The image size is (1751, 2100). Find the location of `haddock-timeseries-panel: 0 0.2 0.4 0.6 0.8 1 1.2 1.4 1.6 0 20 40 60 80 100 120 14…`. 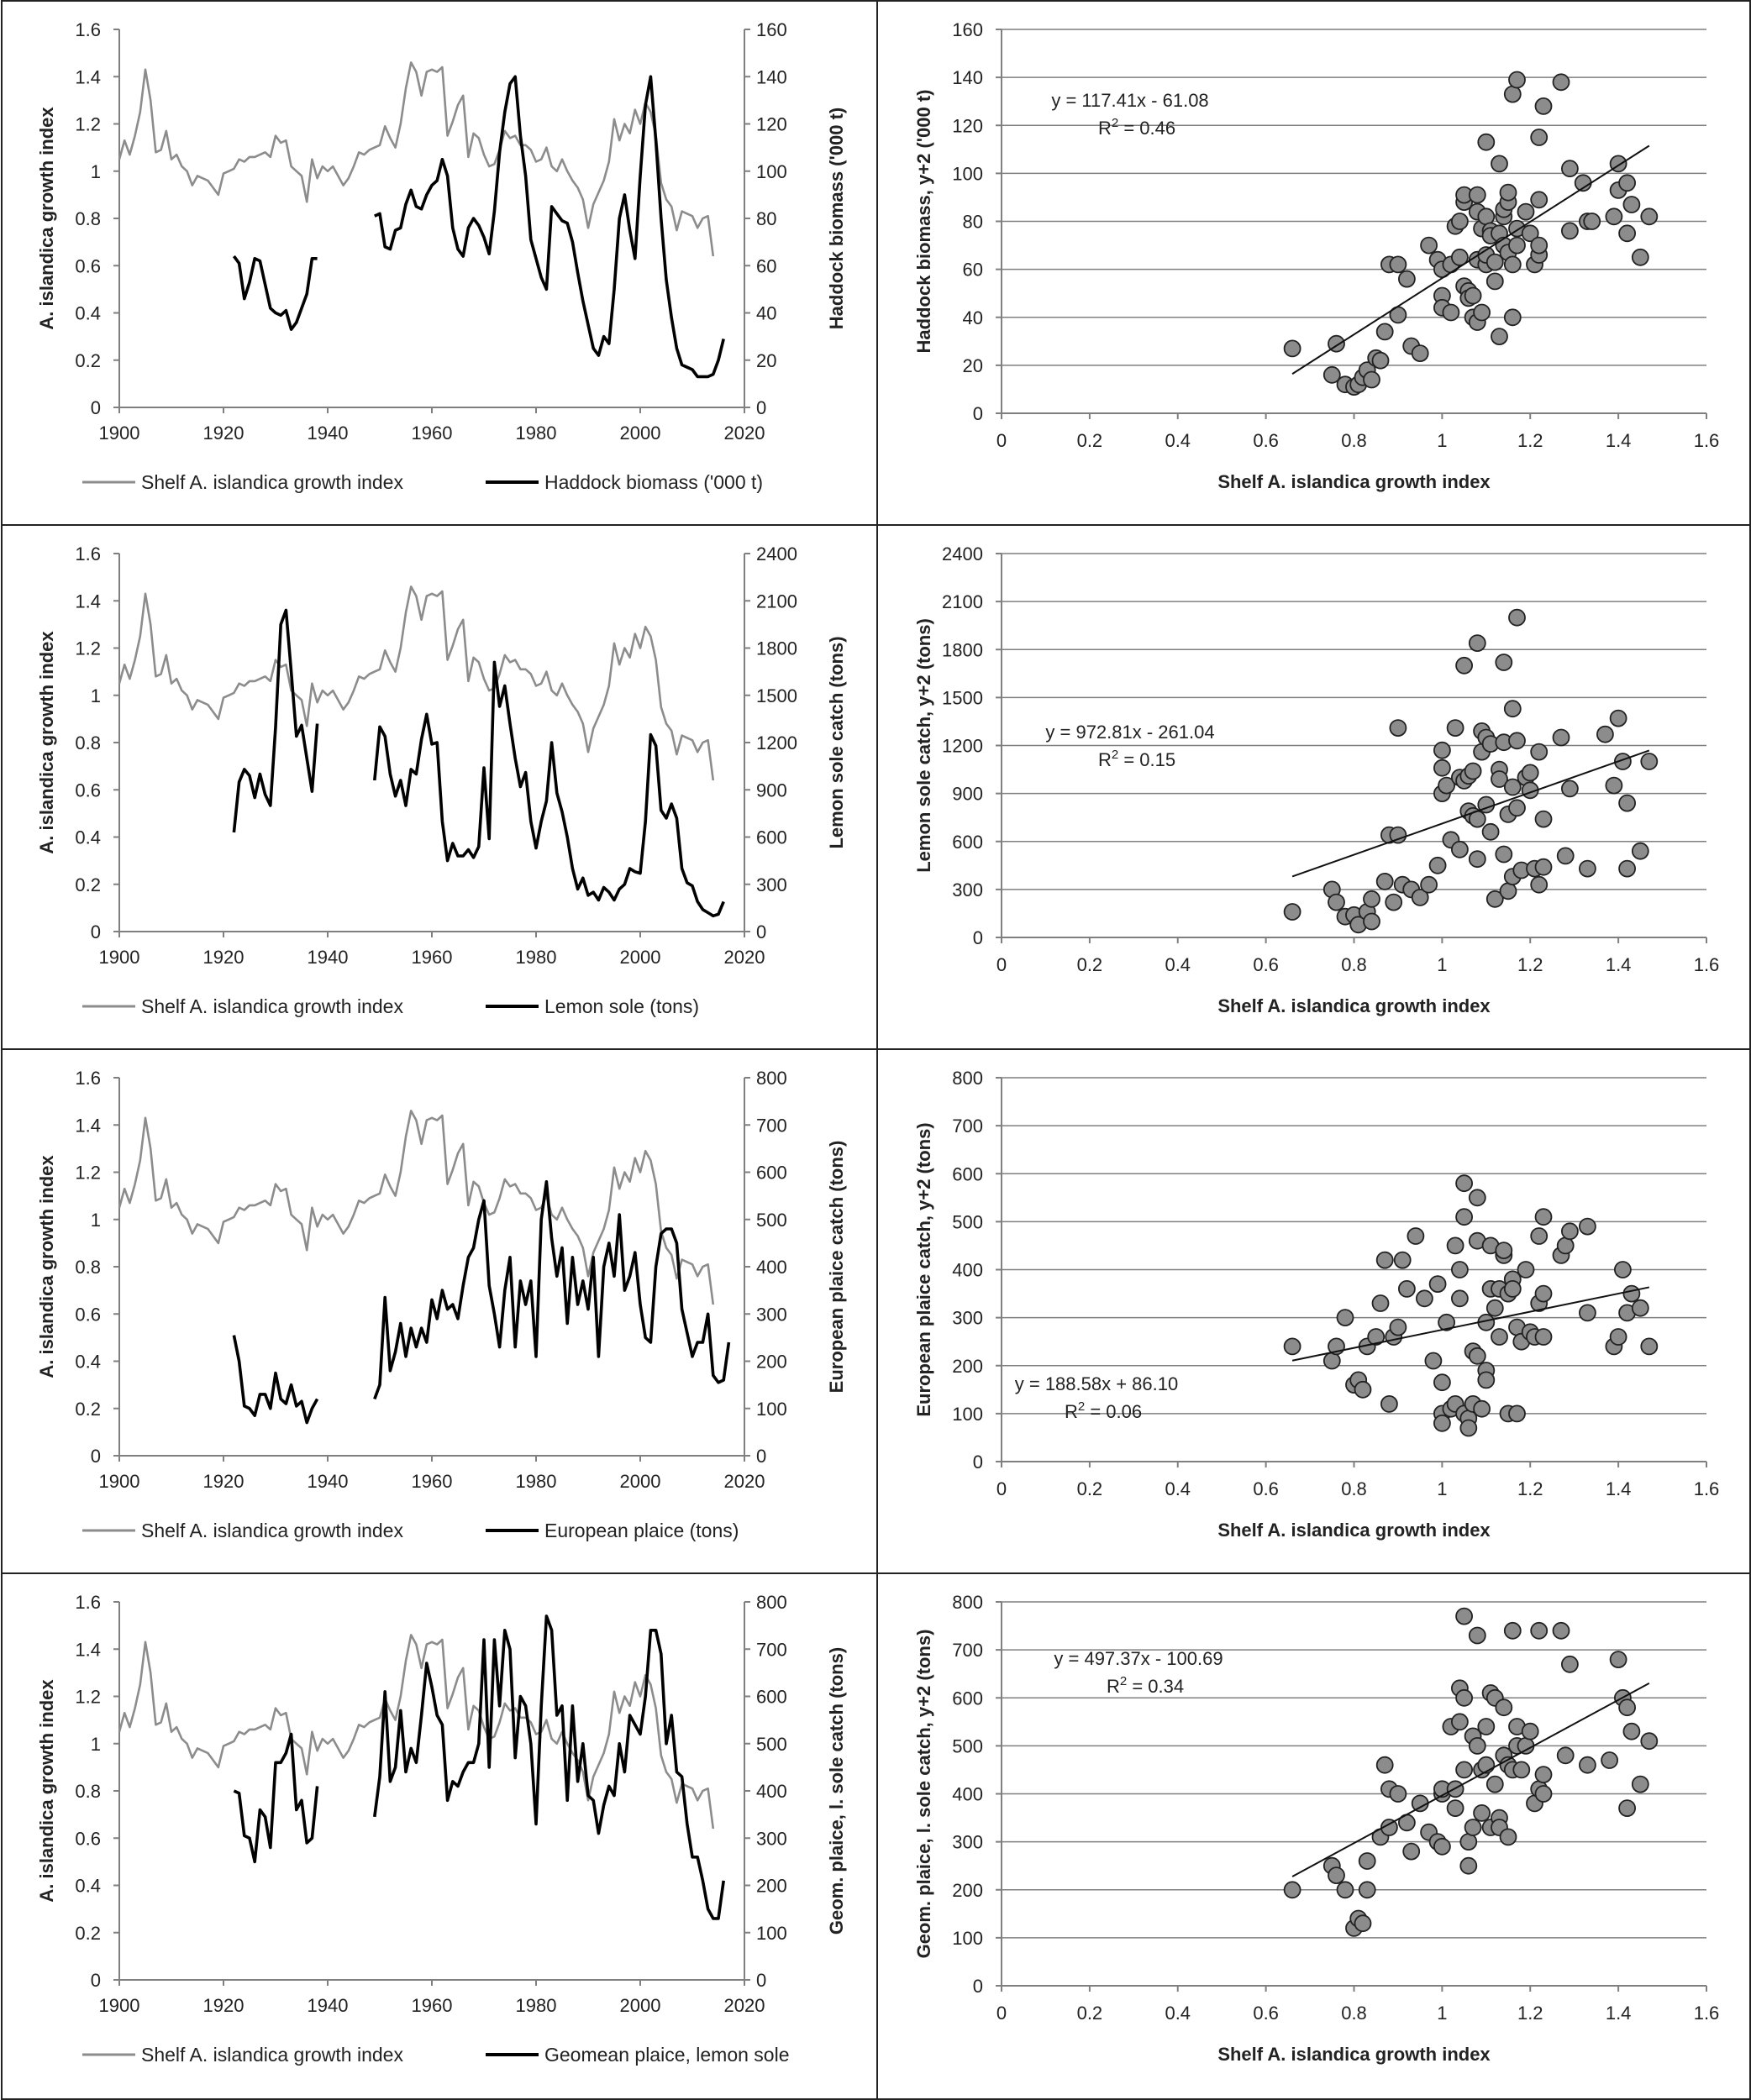

haddock-timeseries-panel: 0 0.2 0.4 0.6 0.8 1 1.2 1.4 1.6 0 20 40 60 80 100 120 14… is located at coordinates (439, 263).